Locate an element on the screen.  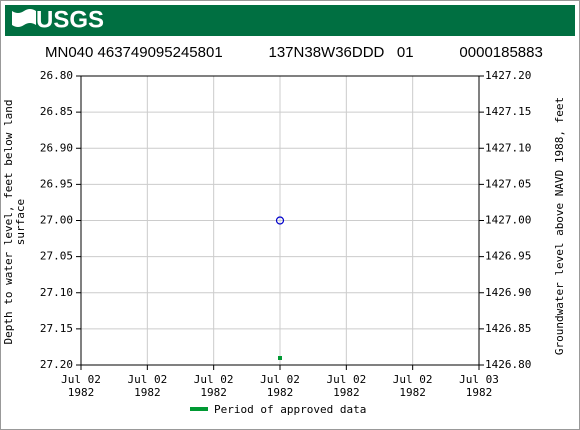
approved-period is located at coordinates (280, 358).